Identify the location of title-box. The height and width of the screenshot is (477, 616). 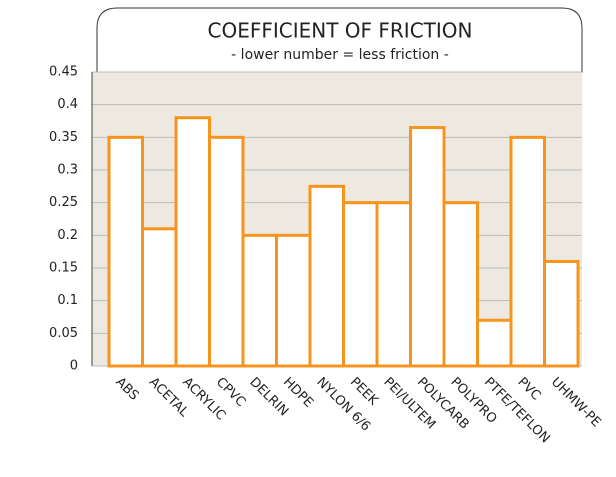
(339, 40).